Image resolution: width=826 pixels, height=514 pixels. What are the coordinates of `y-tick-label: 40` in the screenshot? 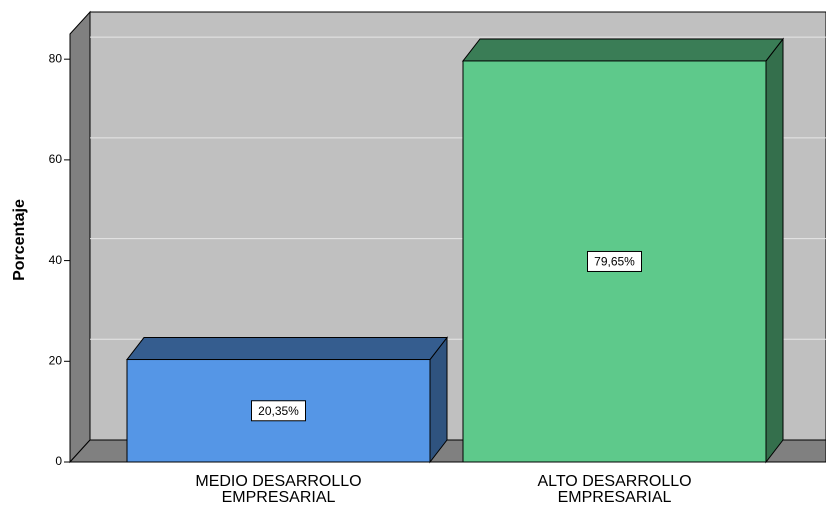 It's located at (56, 260).